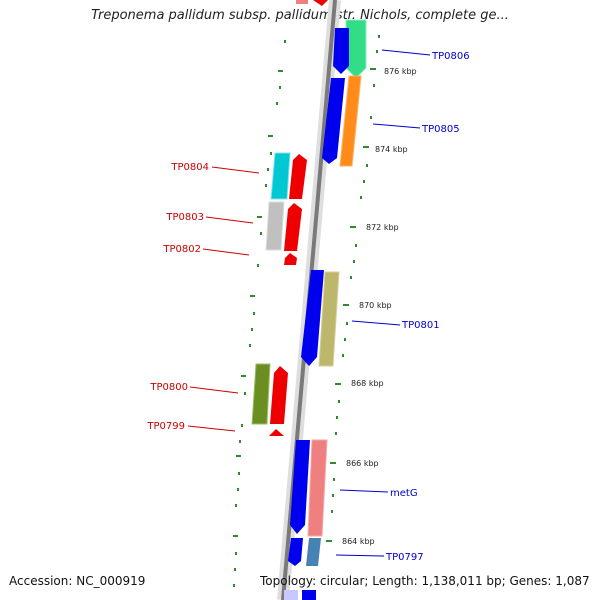  I want to click on kbp-label-870: 870 kbp, so click(375, 305).